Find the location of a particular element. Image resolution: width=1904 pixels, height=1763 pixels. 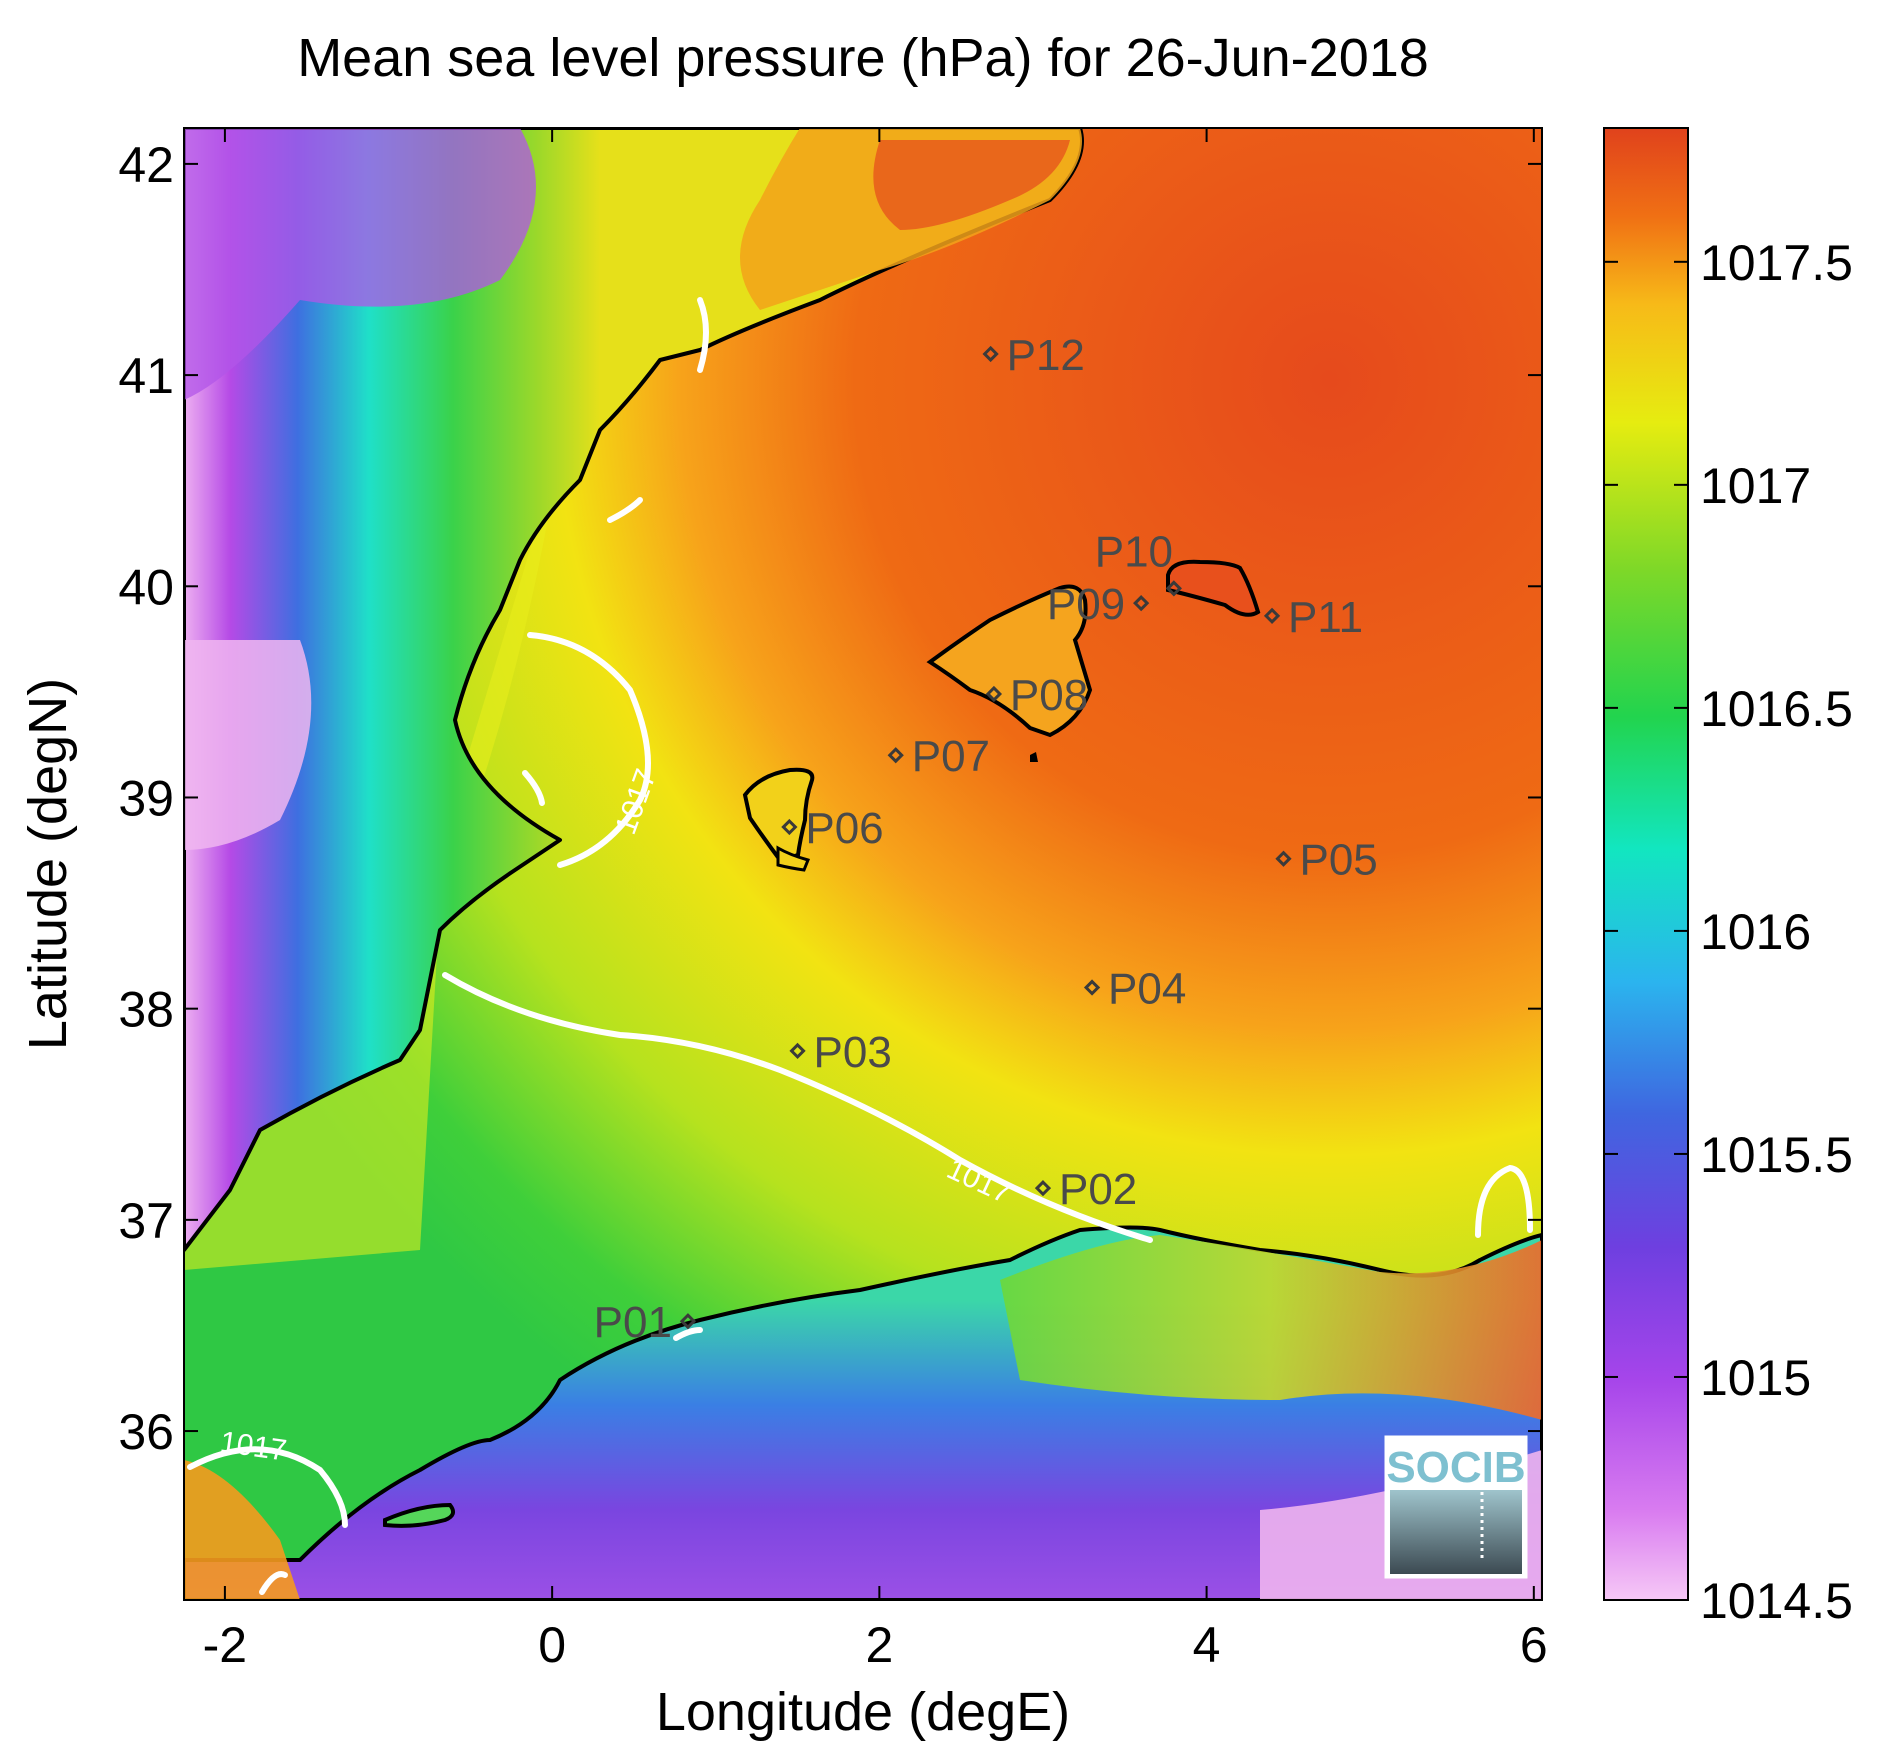

colorbar-tick-label: 1014.5 is located at coordinates (1776, 1601).